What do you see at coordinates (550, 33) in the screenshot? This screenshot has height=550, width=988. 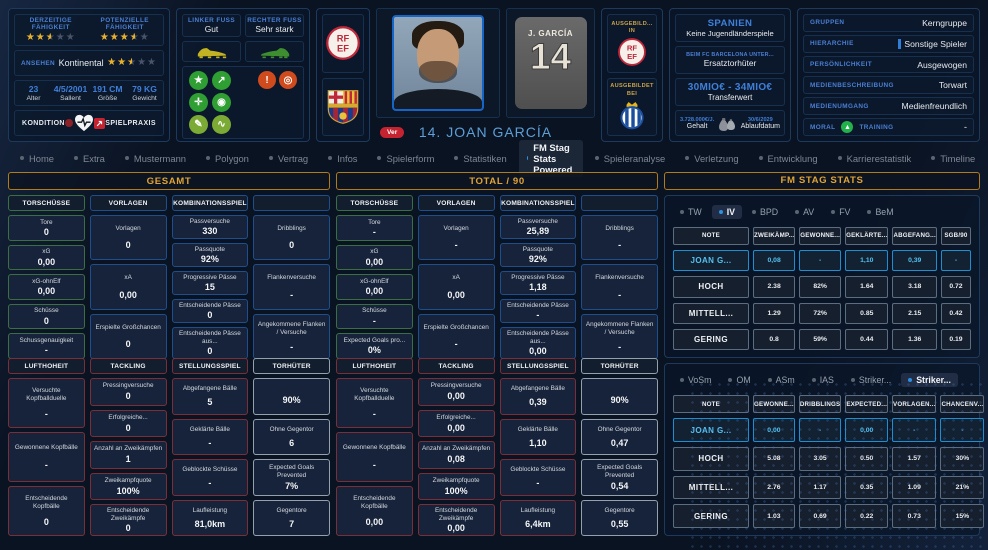 I see `shirt-name: J. GARCÍA` at bounding box center [550, 33].